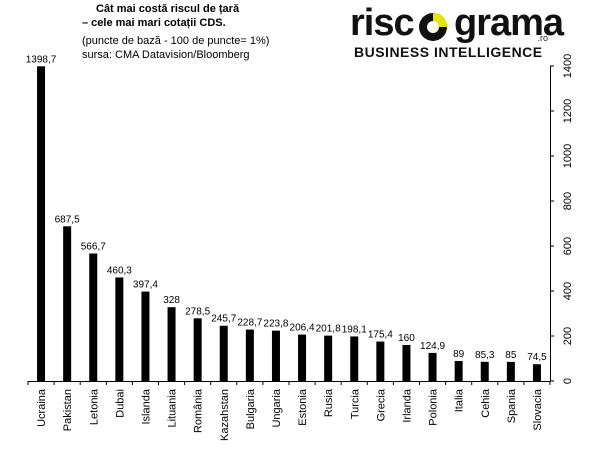 This screenshot has height=450, width=600. Describe the element at coordinates (68, 410) in the screenshot. I see `category-label: Pakistan` at that location.